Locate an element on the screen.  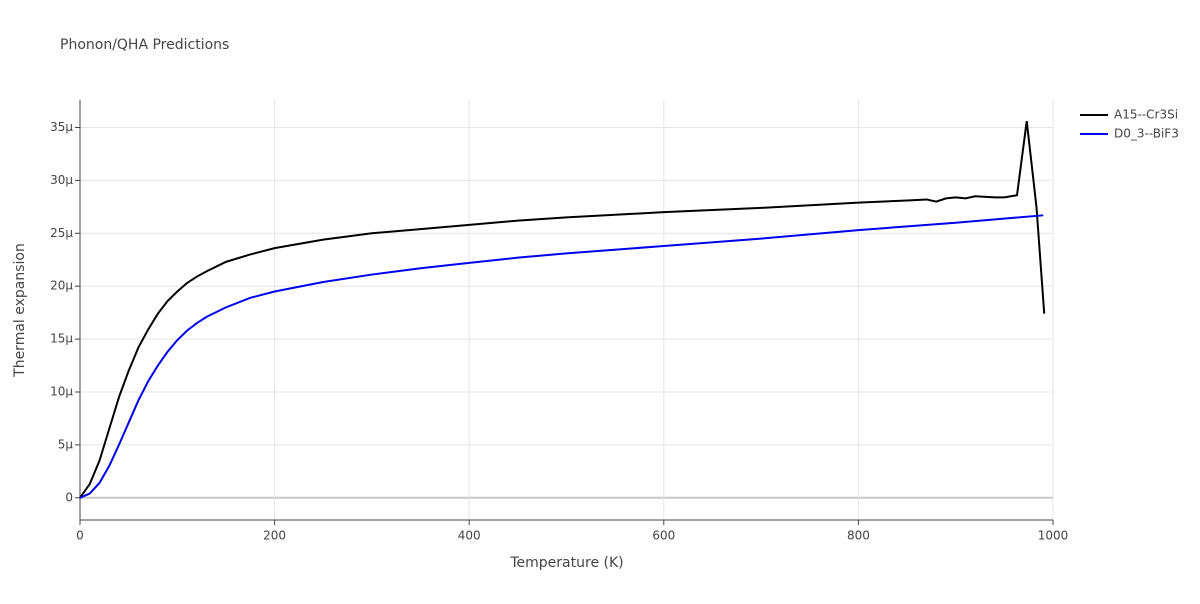
chart-title: Phonon/QHA Predictions is located at coordinates (144, 45).